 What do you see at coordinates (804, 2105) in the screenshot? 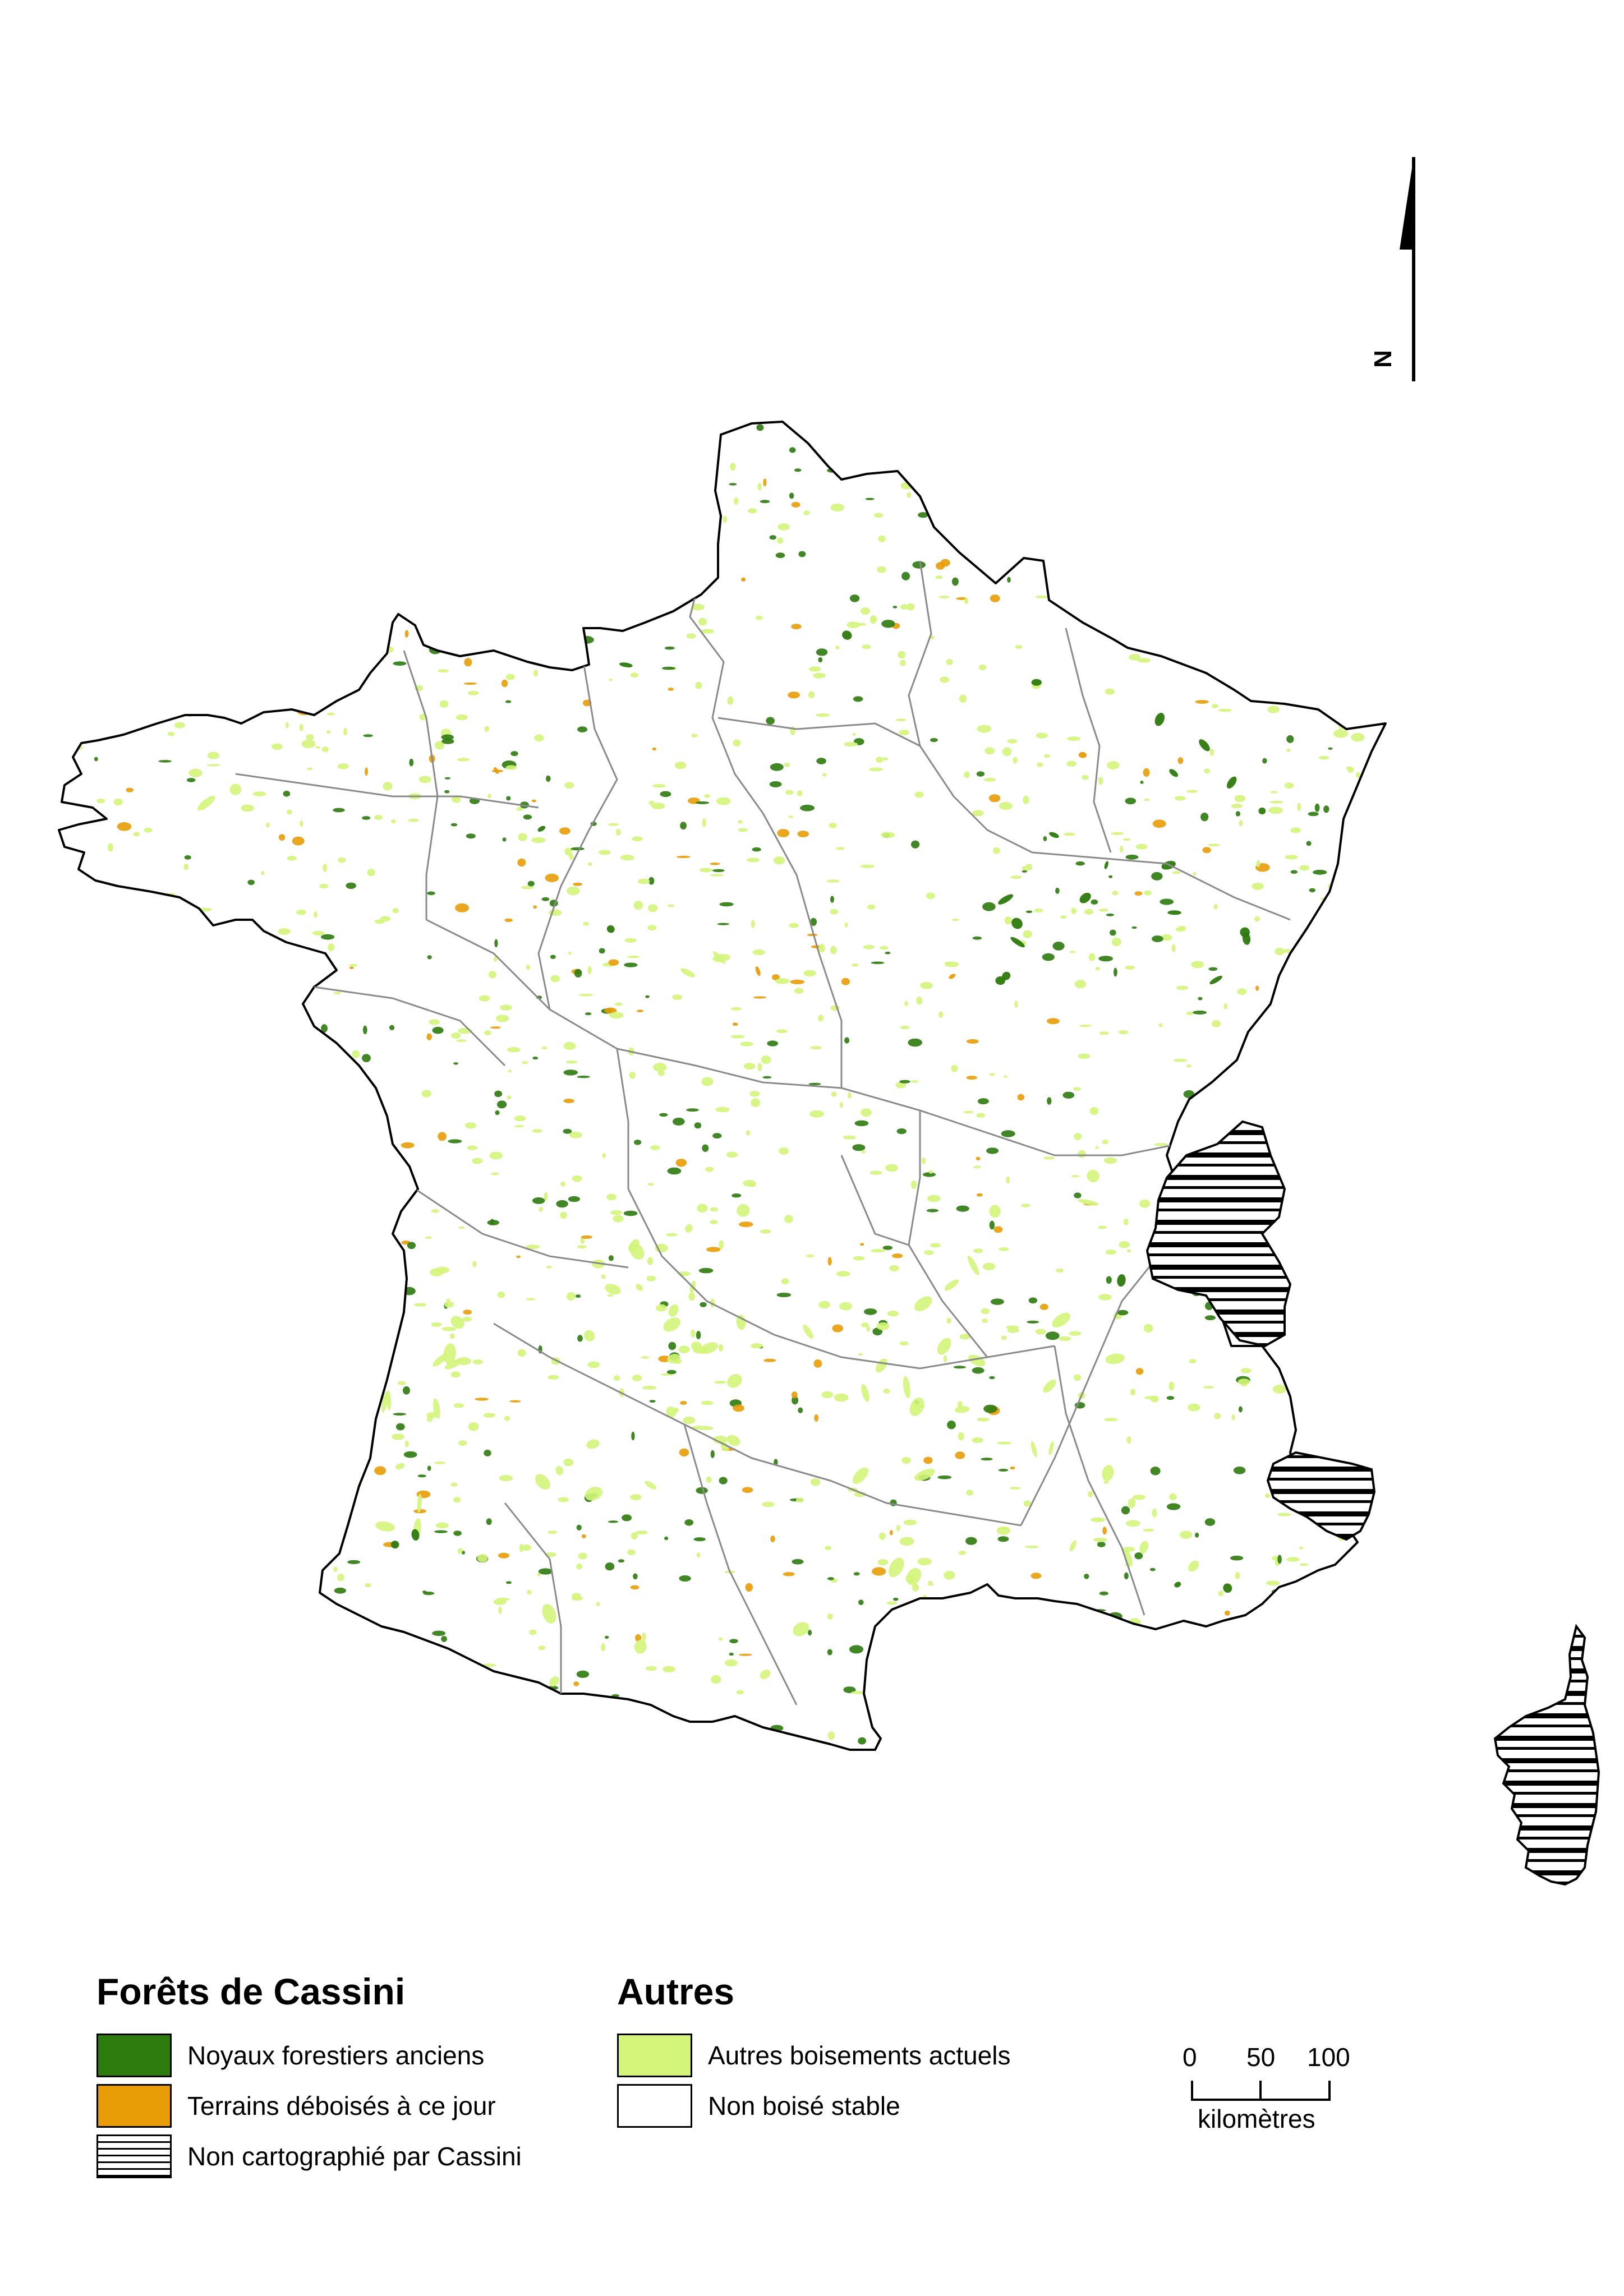
I see `legend-label: Non boisé stable` at bounding box center [804, 2105].